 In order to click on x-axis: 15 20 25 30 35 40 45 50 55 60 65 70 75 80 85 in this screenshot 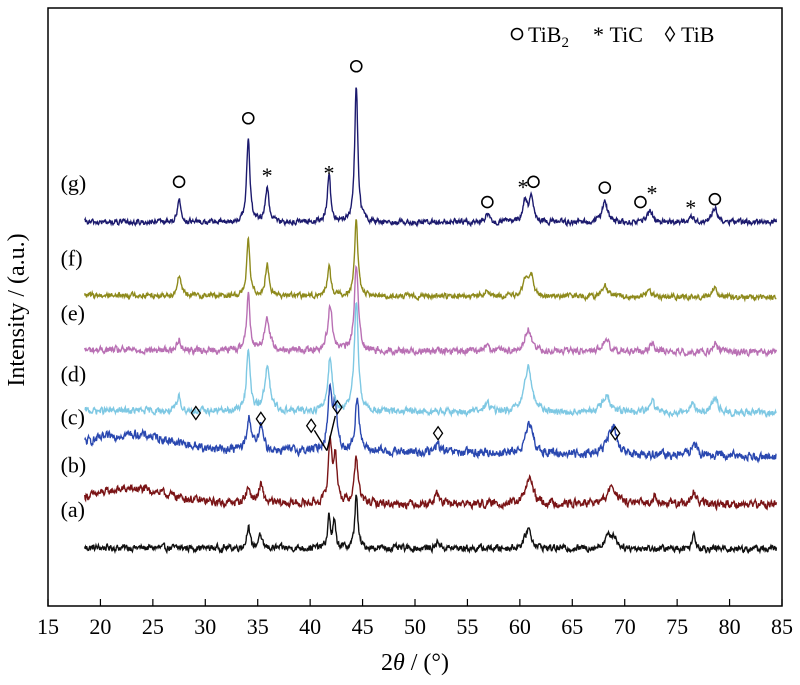, I will do `click(415, 619)`.